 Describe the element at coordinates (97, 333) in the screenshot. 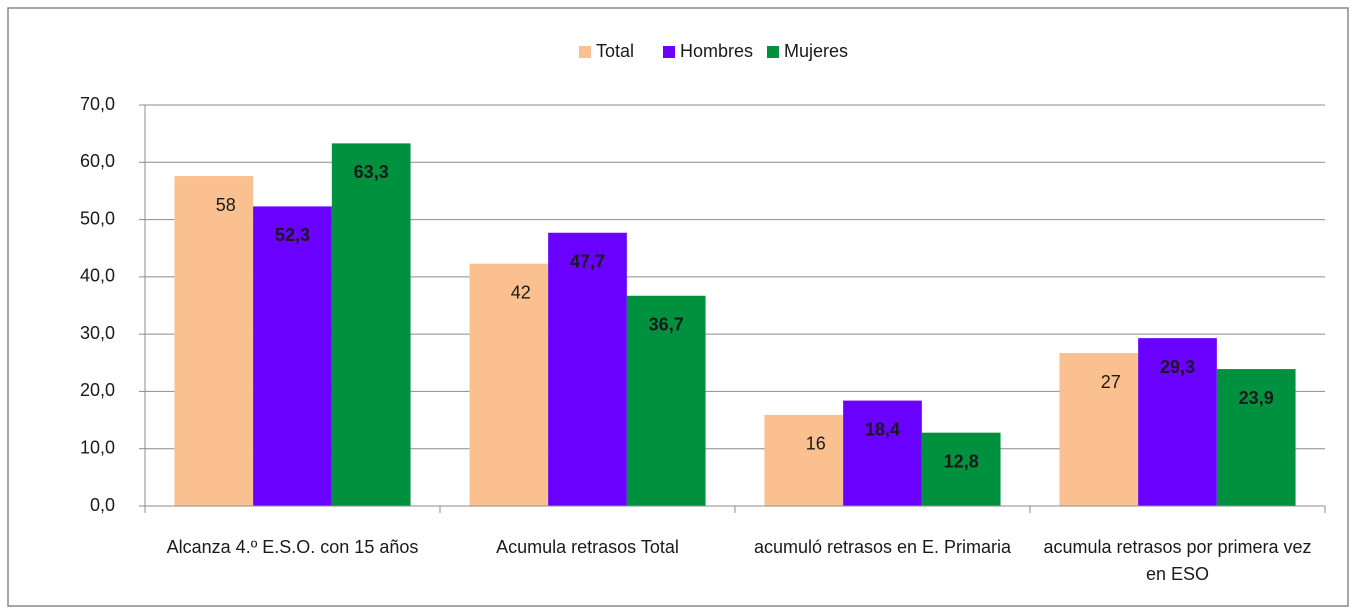

I see `y-tick-label: 30,0` at that location.